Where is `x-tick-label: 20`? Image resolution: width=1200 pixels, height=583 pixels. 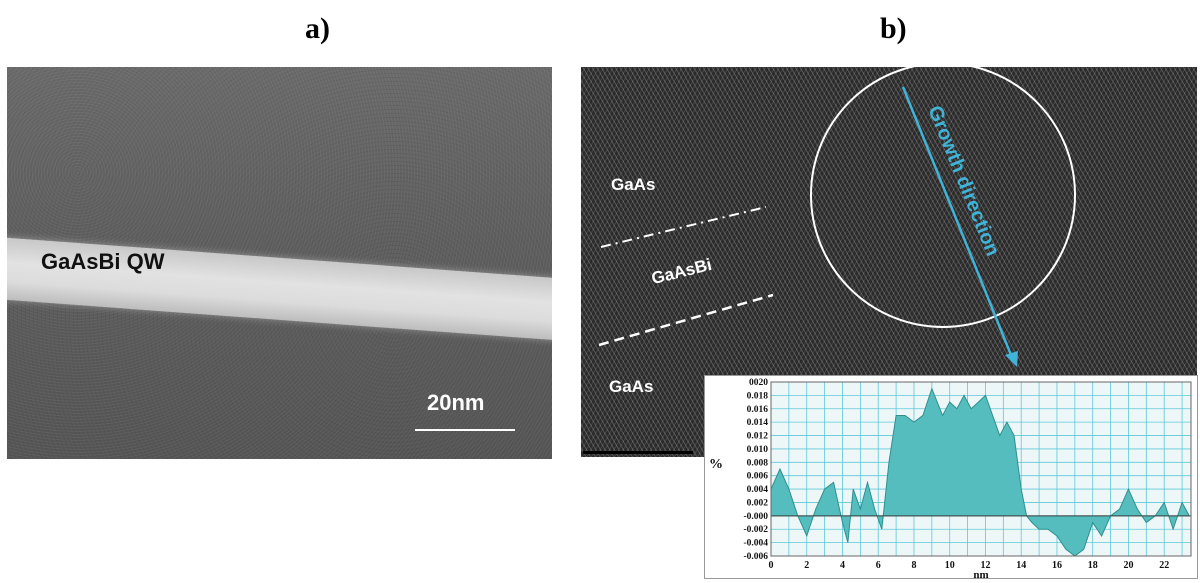
x-tick-label: 20 is located at coordinates (1128, 565).